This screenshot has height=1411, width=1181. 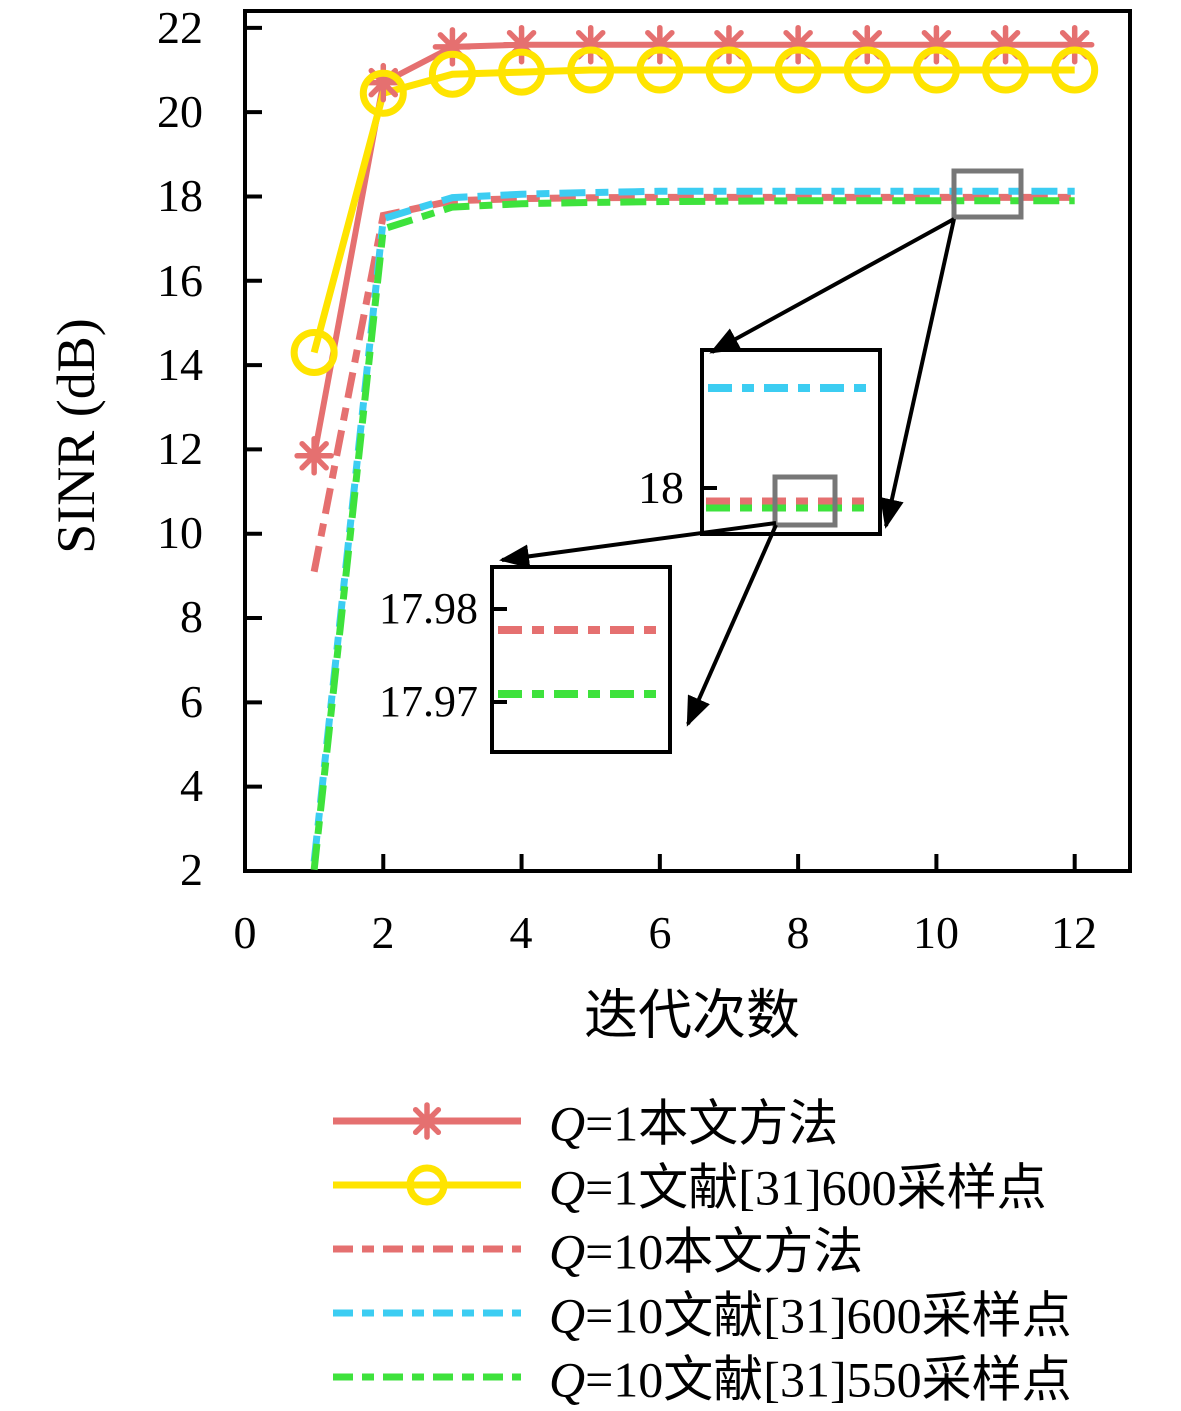 I want to click on legend-label-q10-proposed: Q=10本文方法, so click(x=706, y=1251).